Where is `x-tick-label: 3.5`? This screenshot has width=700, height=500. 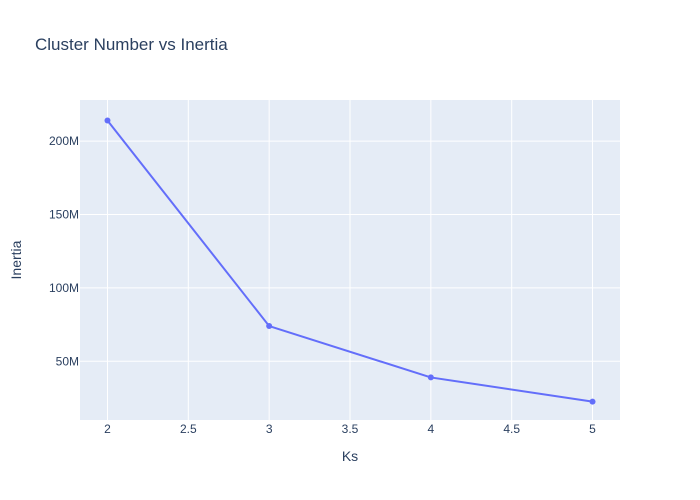 x-tick-label: 3.5 is located at coordinates (350, 429).